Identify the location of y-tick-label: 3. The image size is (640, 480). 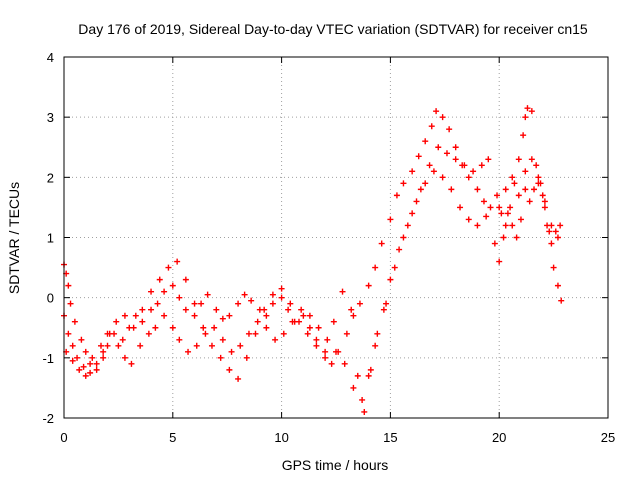
(50, 117).